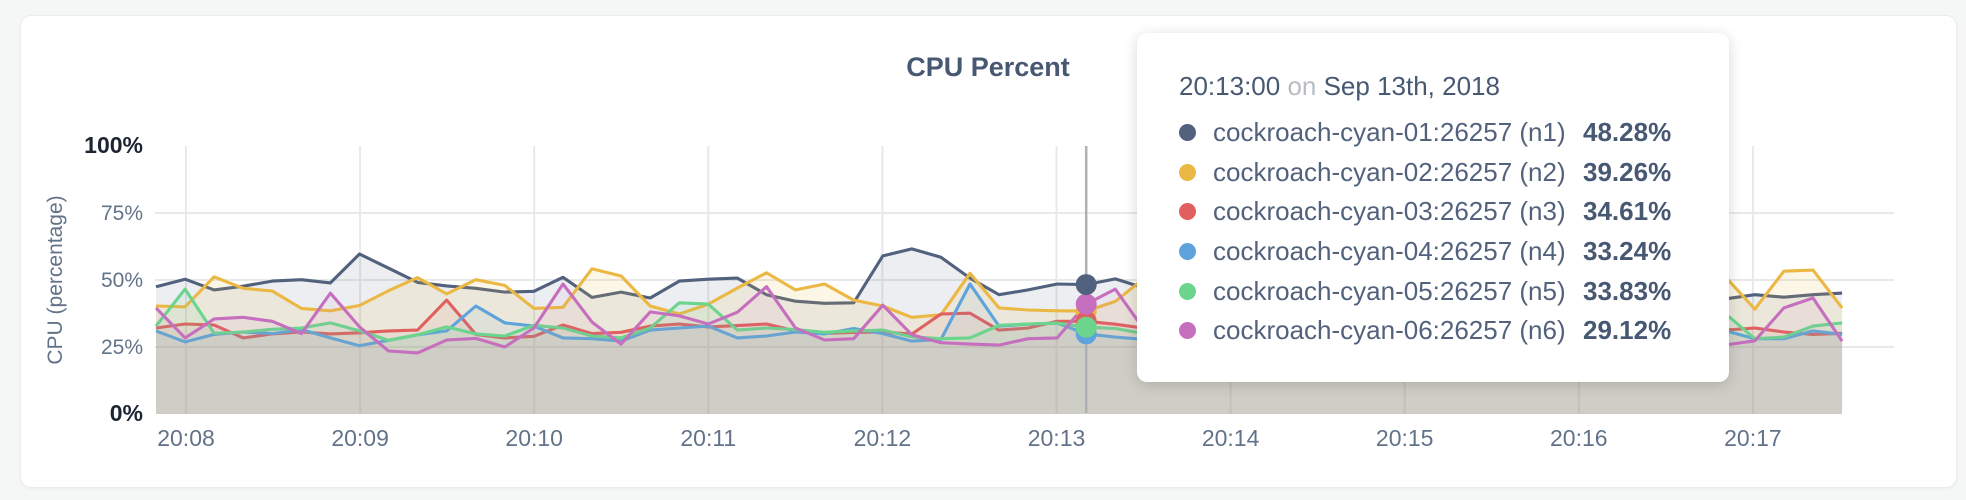 The image size is (1966, 500). I want to click on svg-text: 20:14, so click(1231, 438).